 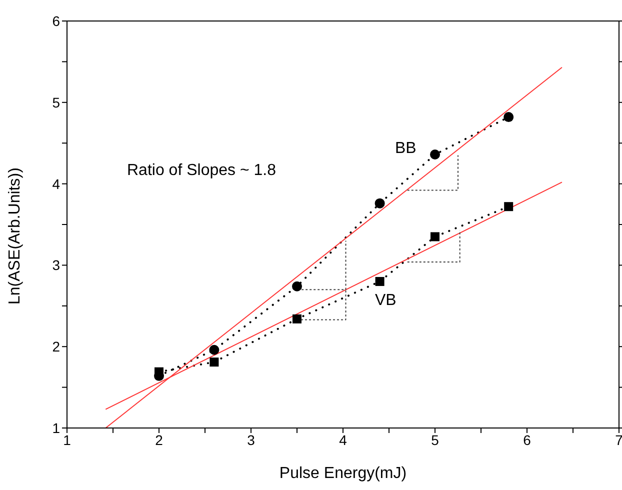 What do you see at coordinates (56, 20) in the screenshot?
I see `y-tick-label: 6` at bounding box center [56, 20].